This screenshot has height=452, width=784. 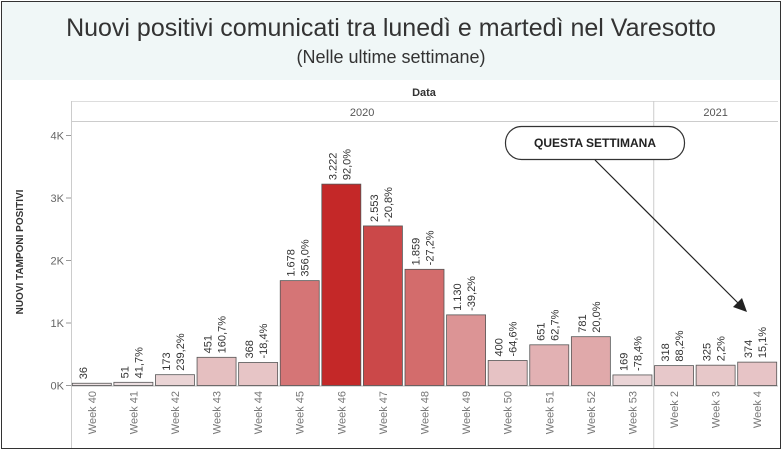 What do you see at coordinates (333, 167) in the screenshot?
I see `data-label-value: 3.222` at bounding box center [333, 167].